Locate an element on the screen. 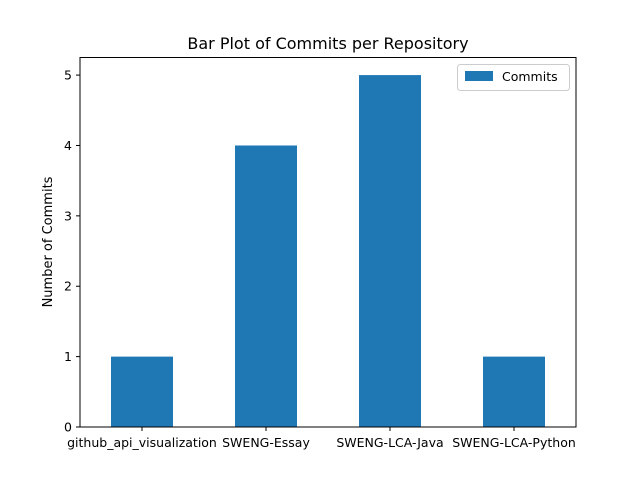  y-tick-label-4: 4 is located at coordinates (68, 145).